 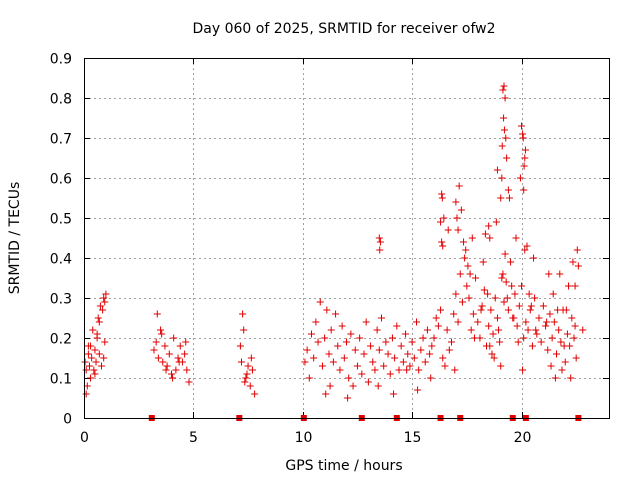 I want to click on y-axis-label: SRMTID / TECUs, so click(x=15, y=238).